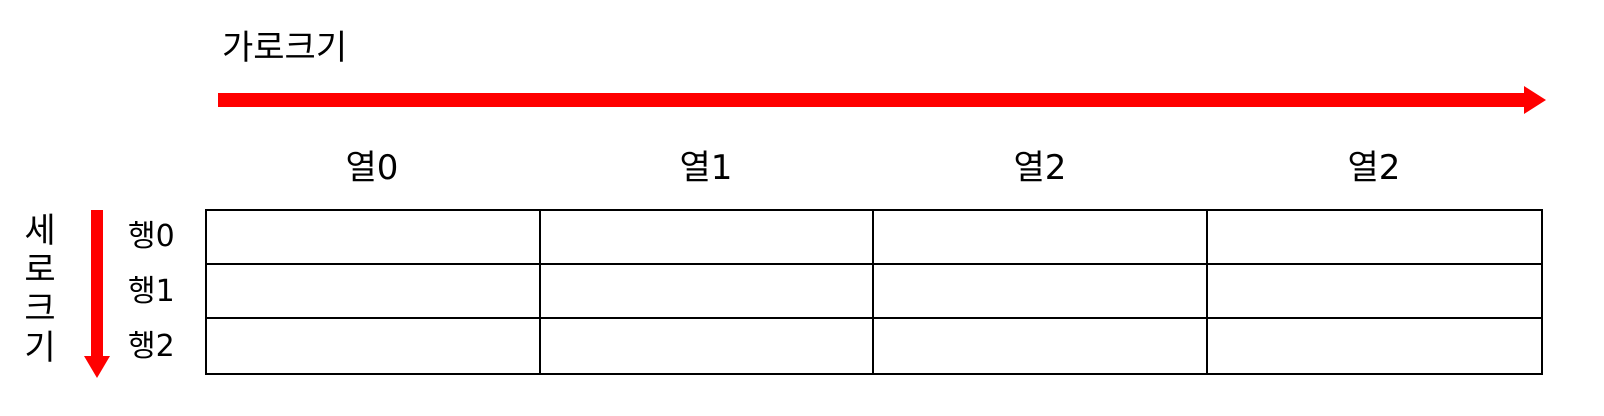  I want to click on row-header-2: 행2, so click(151, 346).